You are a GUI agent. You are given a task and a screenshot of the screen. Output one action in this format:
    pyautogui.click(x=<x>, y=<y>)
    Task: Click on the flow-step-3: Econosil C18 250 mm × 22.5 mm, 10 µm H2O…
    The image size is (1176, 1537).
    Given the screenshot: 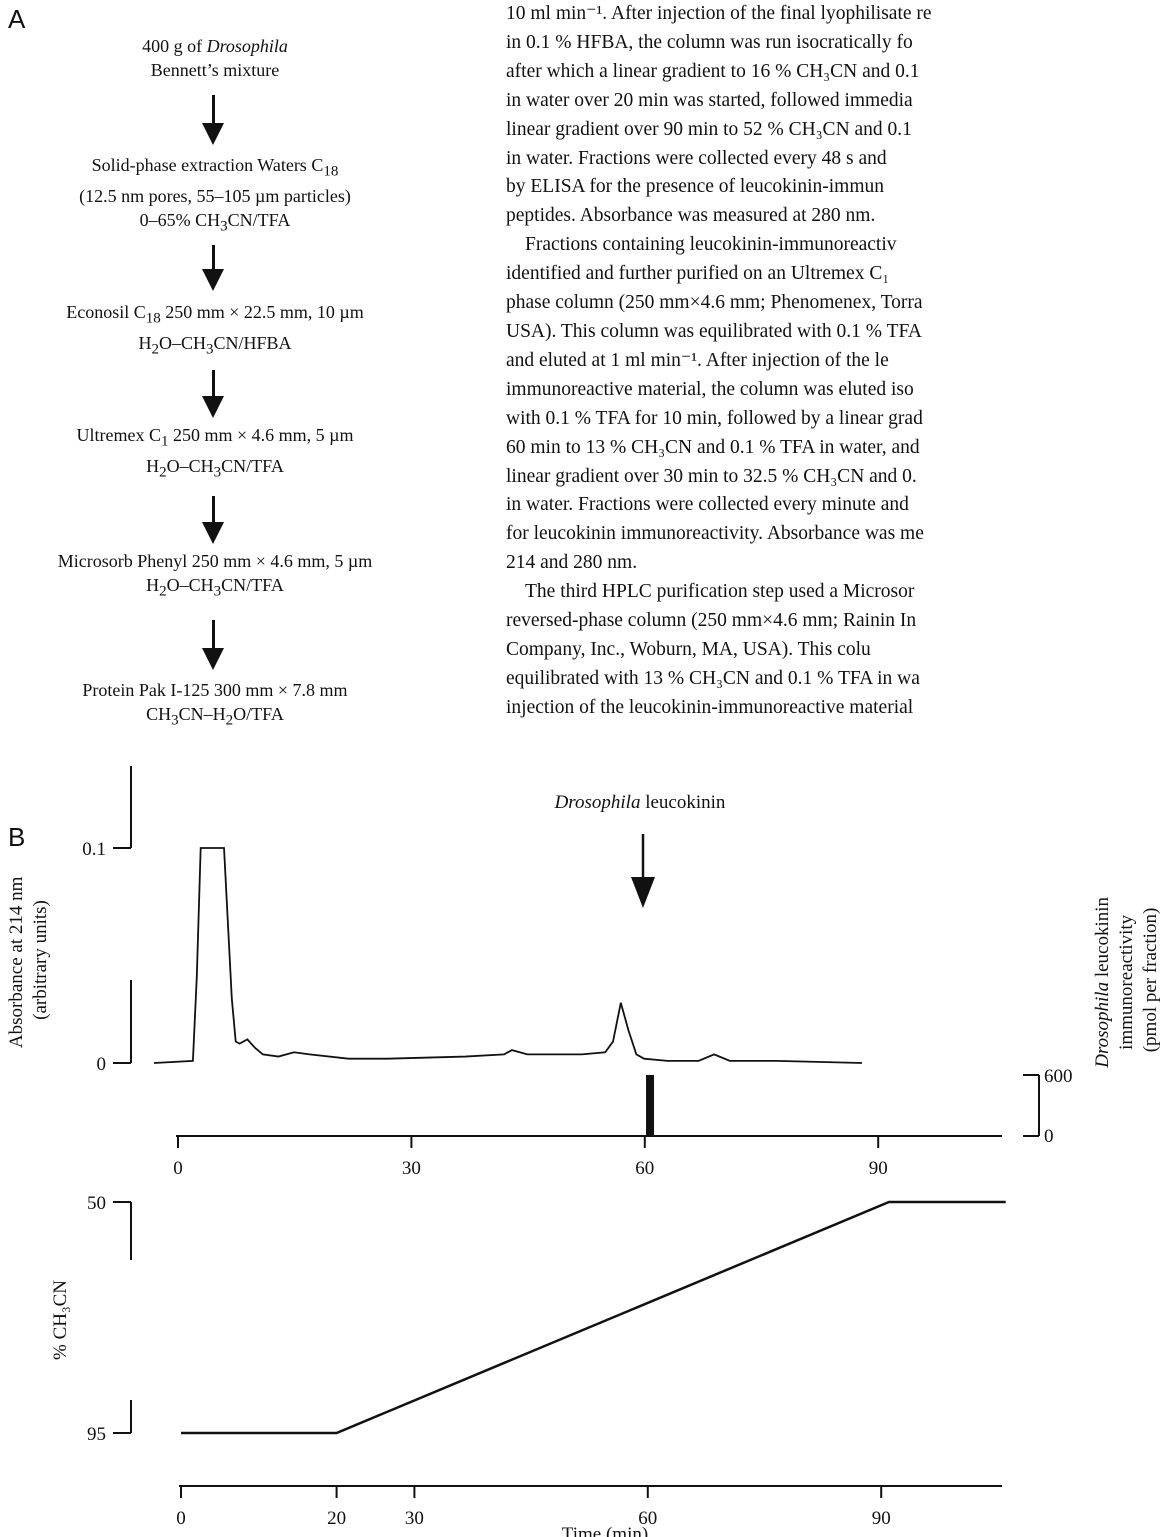 What is the action you would take?
    pyautogui.click(x=215, y=330)
    